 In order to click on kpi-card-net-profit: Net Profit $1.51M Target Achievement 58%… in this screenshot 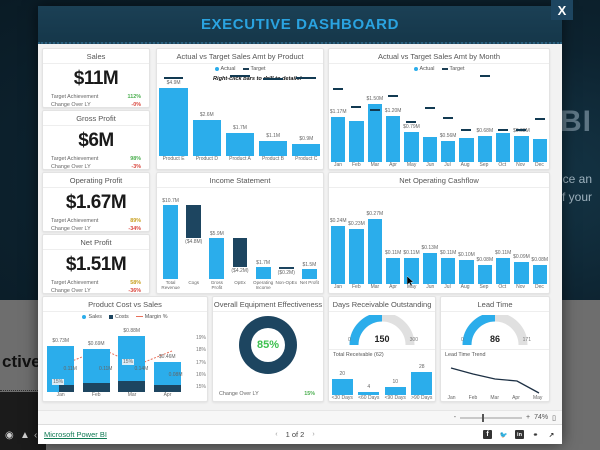, I will do `click(96, 264)`.